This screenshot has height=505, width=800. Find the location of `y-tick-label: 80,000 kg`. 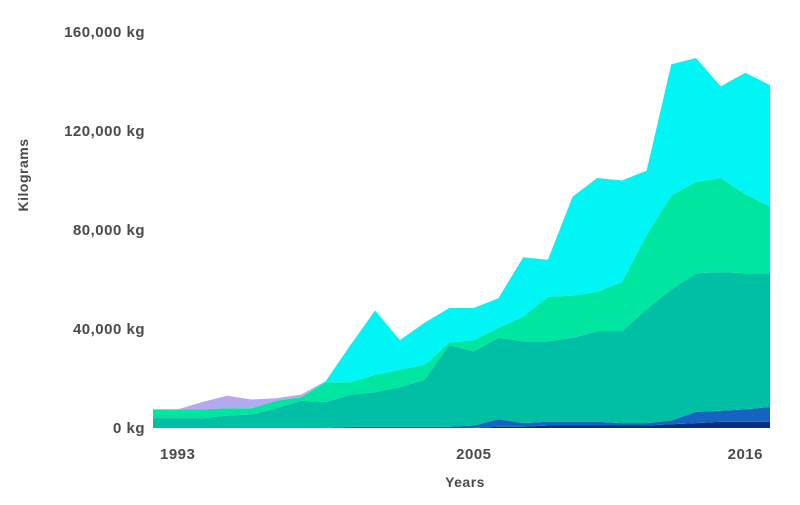

y-tick-label: 80,000 kg is located at coordinates (109, 230).